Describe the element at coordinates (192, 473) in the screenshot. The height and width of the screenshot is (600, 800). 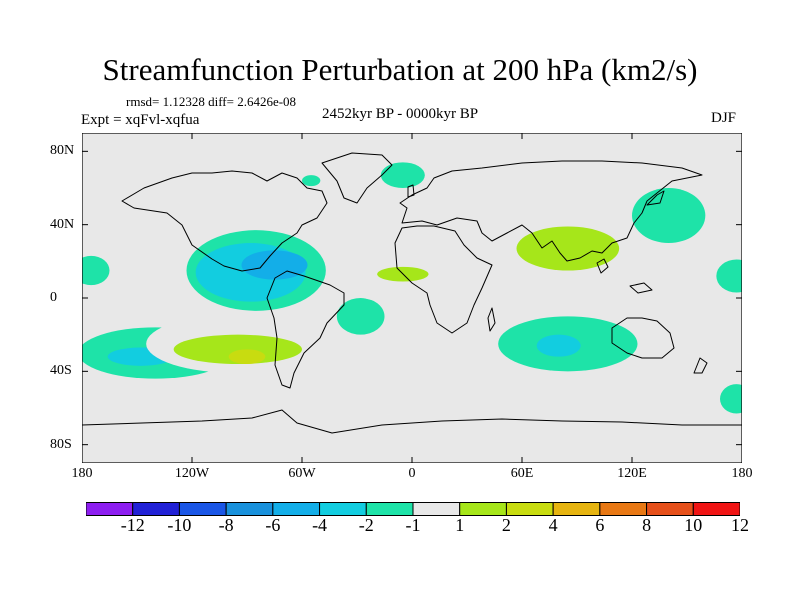
I see `x-tick-label: 120W` at that location.